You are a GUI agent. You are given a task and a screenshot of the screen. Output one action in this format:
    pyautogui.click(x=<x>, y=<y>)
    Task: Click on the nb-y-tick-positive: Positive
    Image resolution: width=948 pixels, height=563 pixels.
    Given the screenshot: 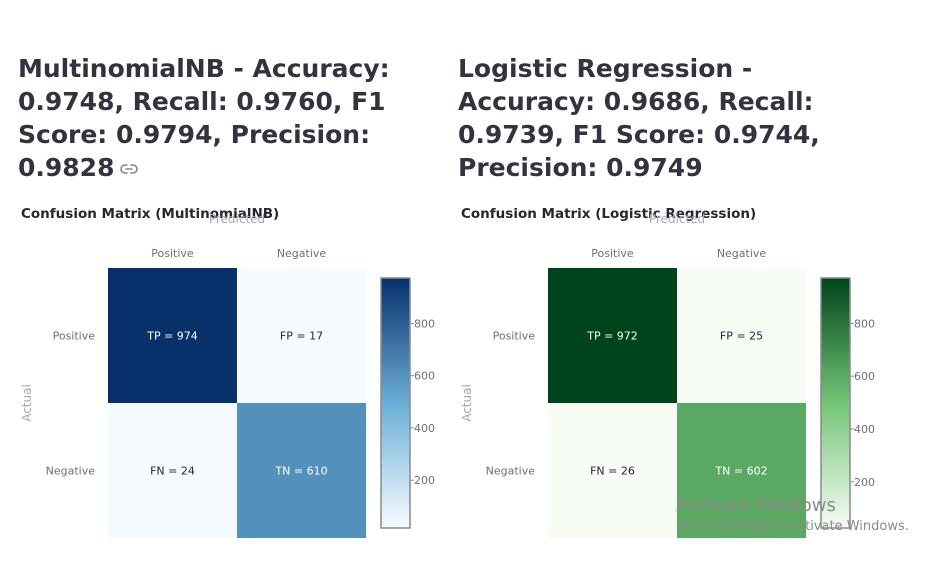 What is the action you would take?
    pyautogui.click(x=74, y=336)
    